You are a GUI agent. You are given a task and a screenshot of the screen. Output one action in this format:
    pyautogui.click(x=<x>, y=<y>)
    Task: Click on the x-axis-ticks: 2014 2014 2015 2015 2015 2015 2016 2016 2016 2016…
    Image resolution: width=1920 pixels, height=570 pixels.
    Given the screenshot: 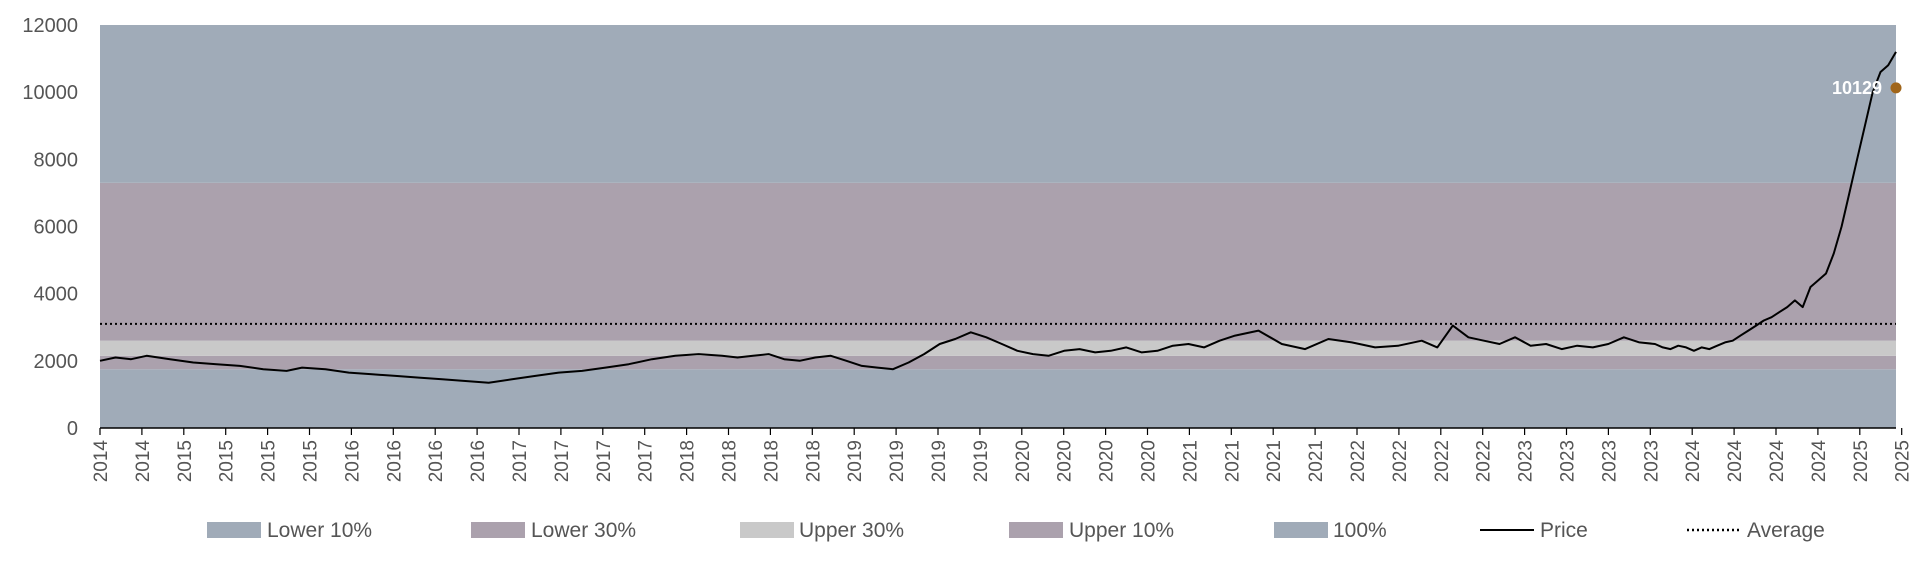 What is the action you would take?
    pyautogui.click(x=1002, y=455)
    